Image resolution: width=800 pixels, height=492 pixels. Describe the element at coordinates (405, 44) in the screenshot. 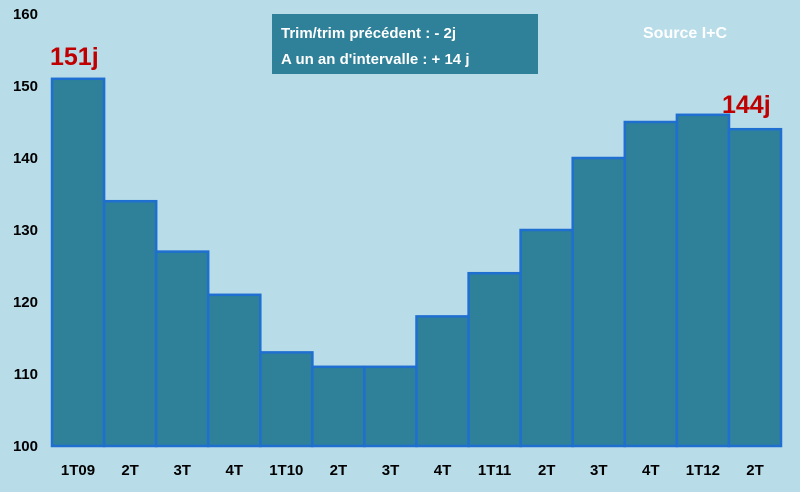

I see `note-box` at that location.